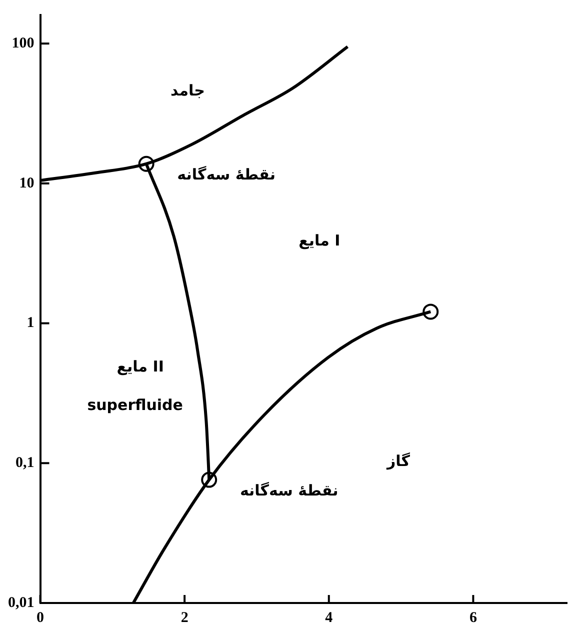 Image resolution: width=576 pixels, height=635 pixels. What do you see at coordinates (398, 461) in the screenshot?
I see `annotation: گاز` at bounding box center [398, 461].